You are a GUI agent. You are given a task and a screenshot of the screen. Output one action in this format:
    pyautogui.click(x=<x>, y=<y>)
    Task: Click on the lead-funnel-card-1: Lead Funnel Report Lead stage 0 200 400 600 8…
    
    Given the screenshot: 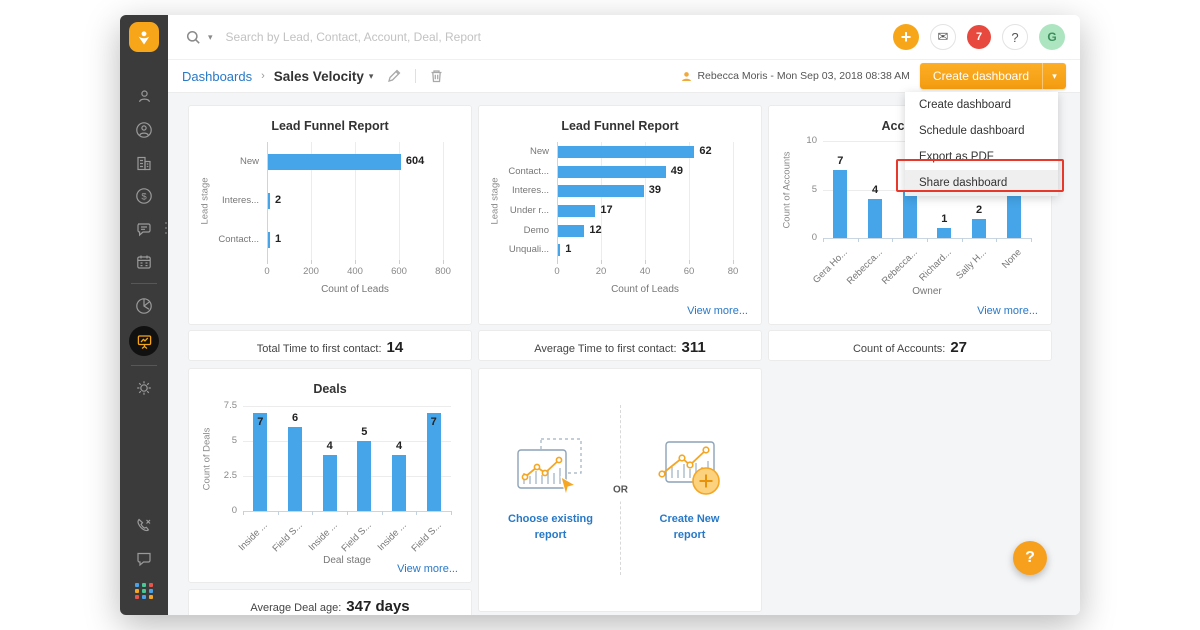 What is the action you would take?
    pyautogui.click(x=330, y=215)
    